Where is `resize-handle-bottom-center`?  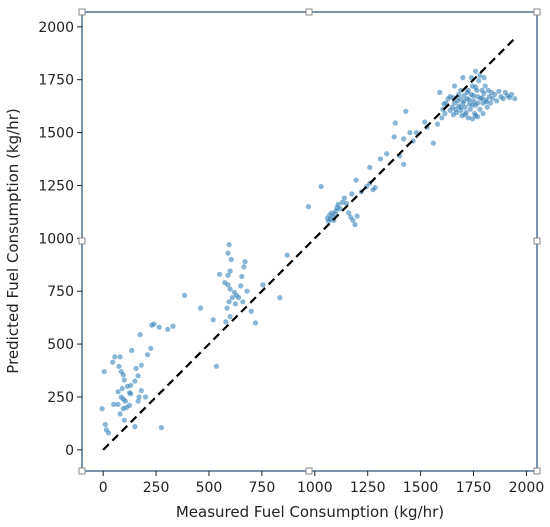
resize-handle-bottom-center is located at coordinates (309, 471).